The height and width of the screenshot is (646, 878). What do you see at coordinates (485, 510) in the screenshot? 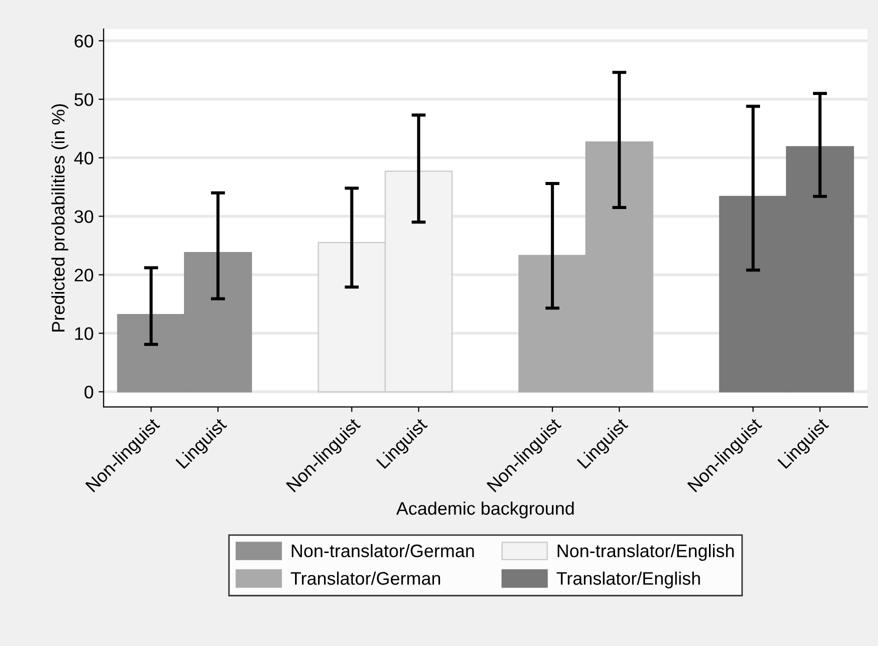
I see `x-axis-title: Academic background` at bounding box center [485, 510].